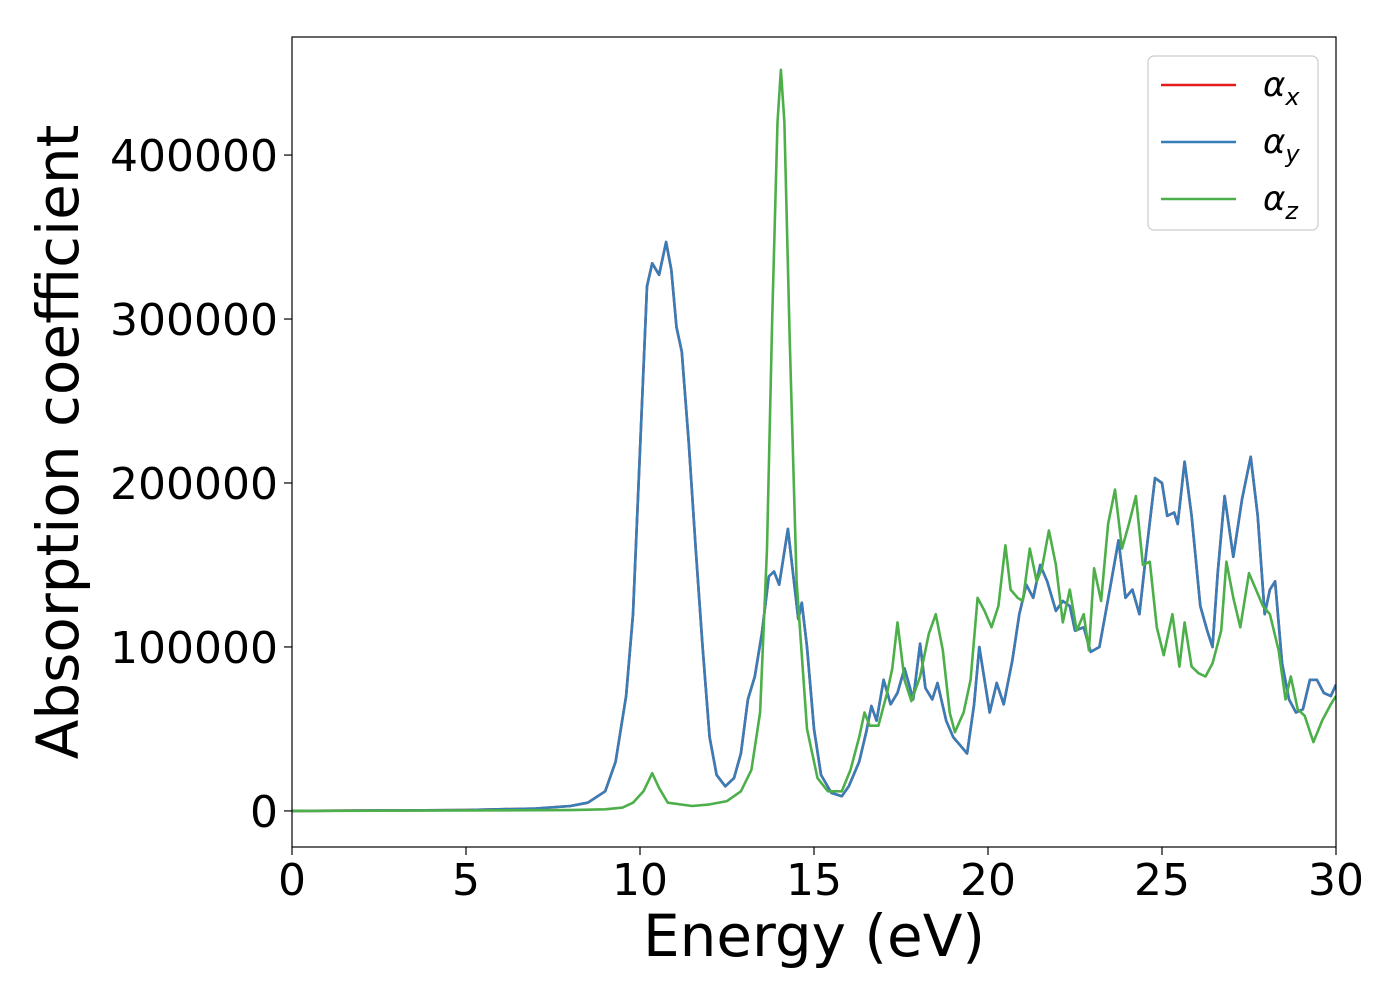 The width and height of the screenshot is (1400, 1000). I want to click on x-tick-label: 25, so click(1162, 880).